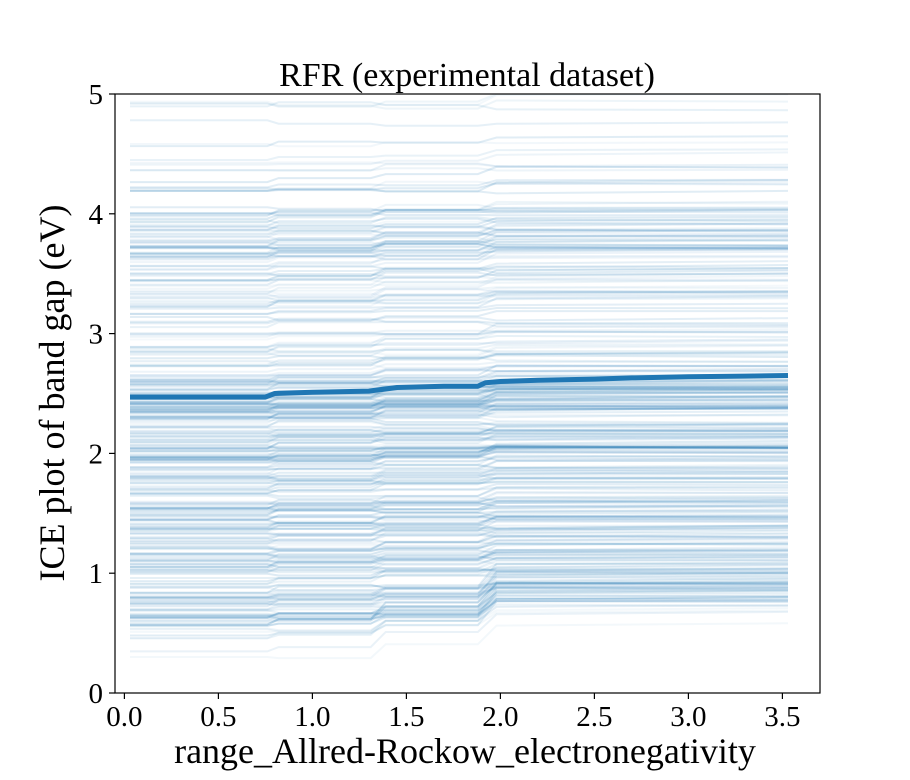  What do you see at coordinates (453, 713) in the screenshot?
I see `x-axis: 0.0 0.5 1.0 1.5 2.0 2.5 3.0 3.5` at bounding box center [453, 713].